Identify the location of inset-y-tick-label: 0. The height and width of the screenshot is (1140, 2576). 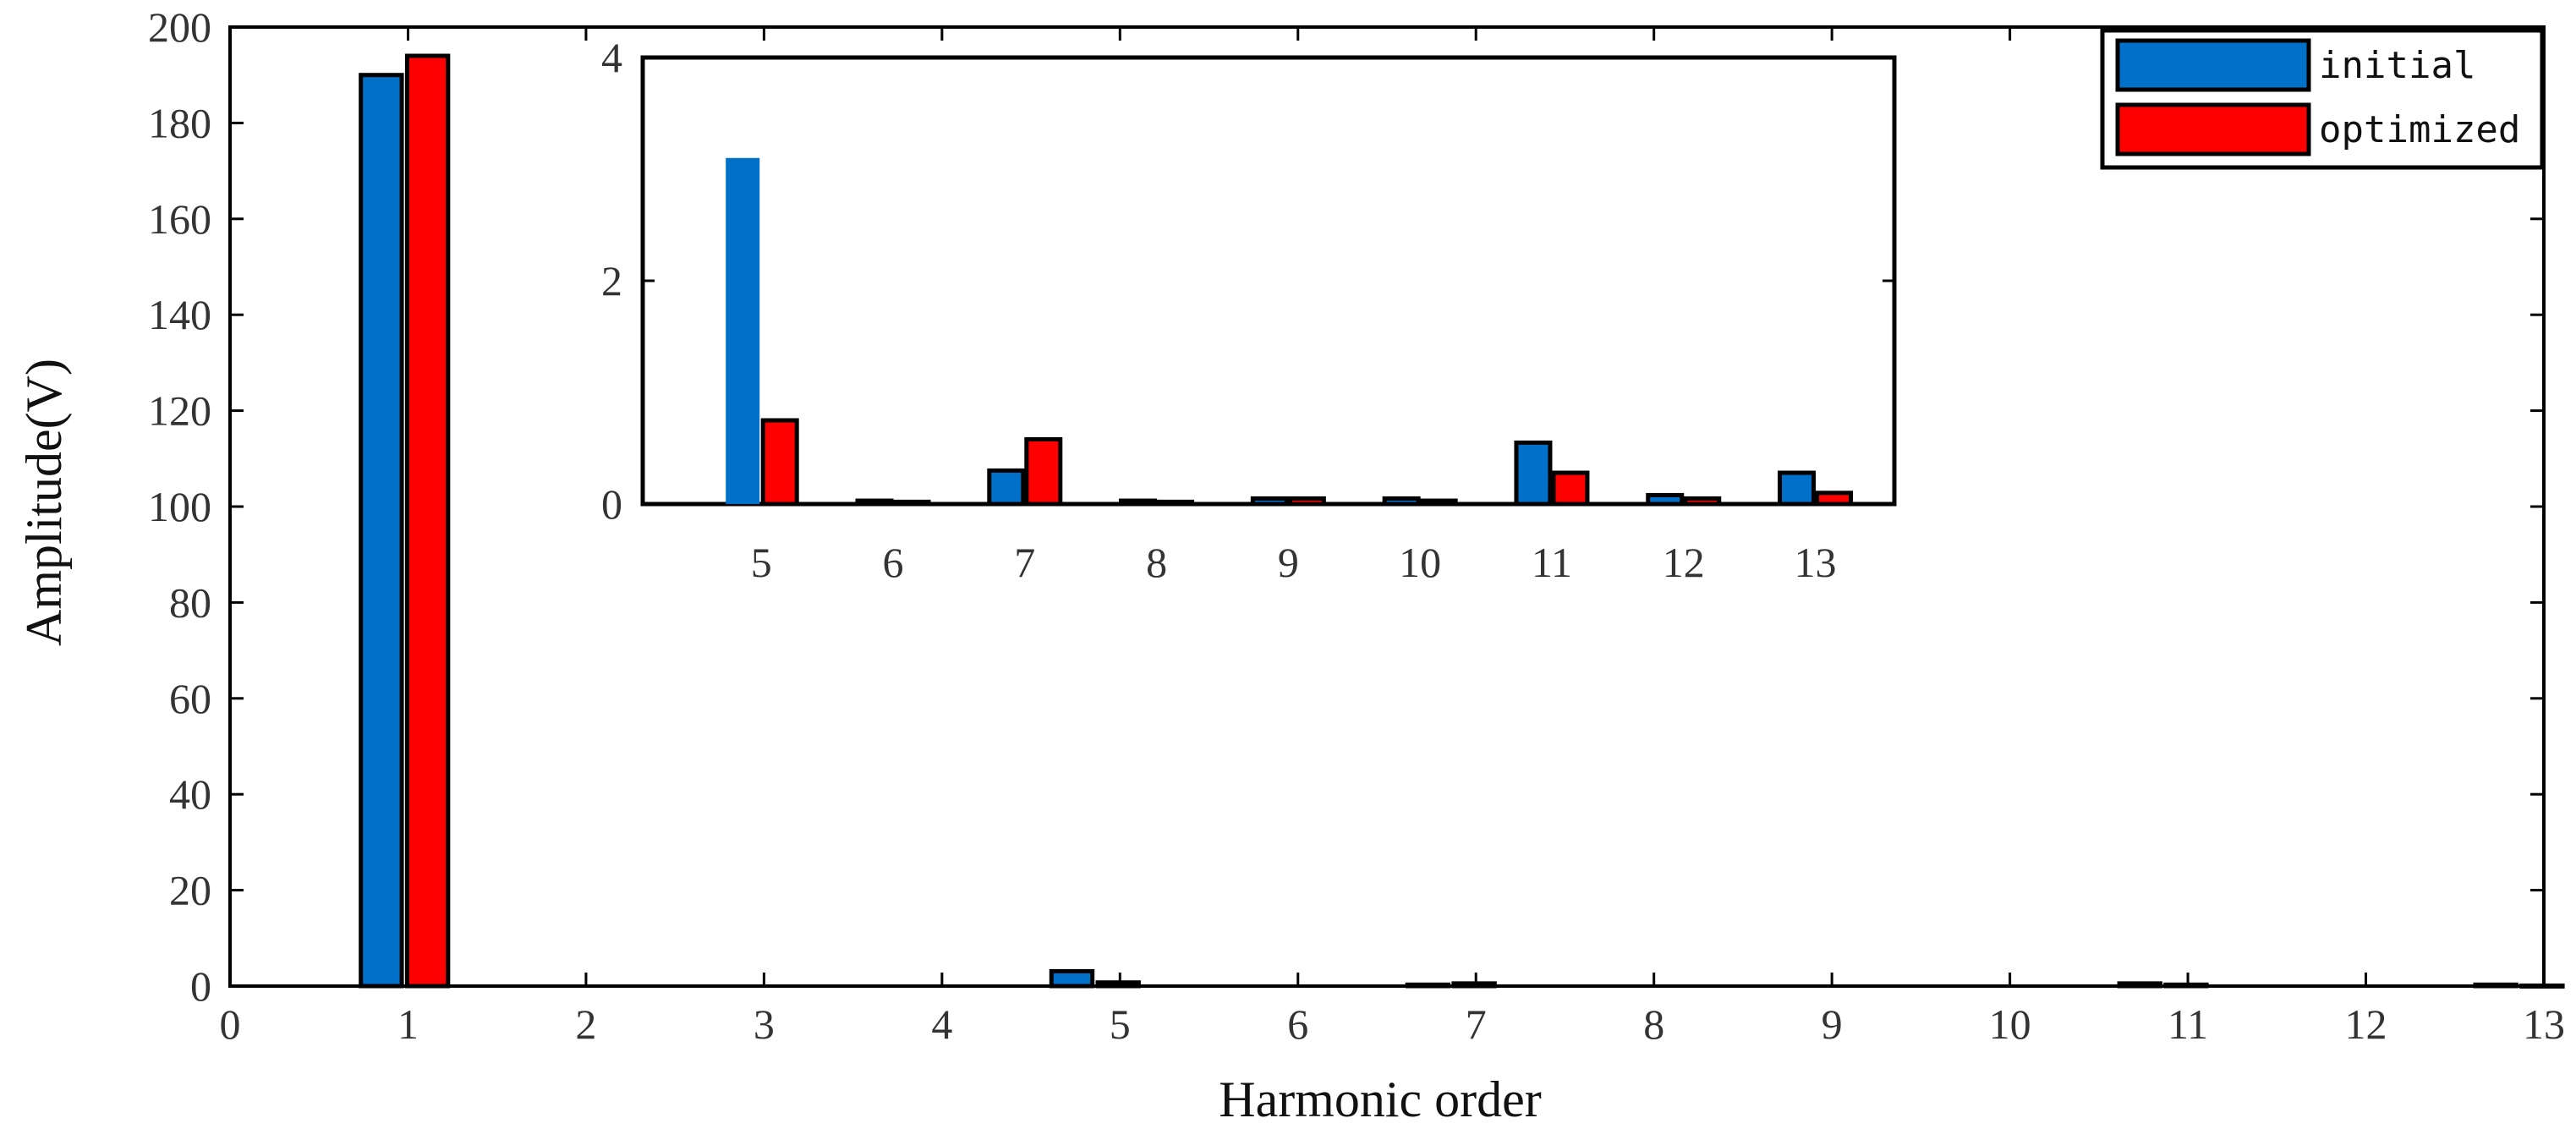
(611, 504).